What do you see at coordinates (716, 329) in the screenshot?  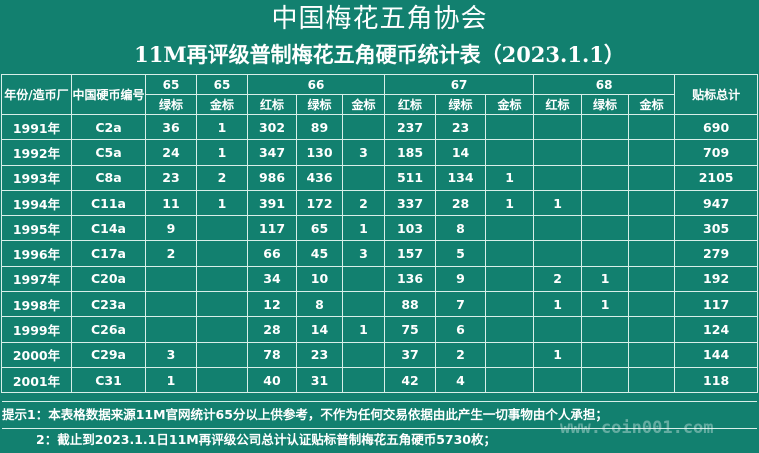 I see `cell-total: 124` at bounding box center [716, 329].